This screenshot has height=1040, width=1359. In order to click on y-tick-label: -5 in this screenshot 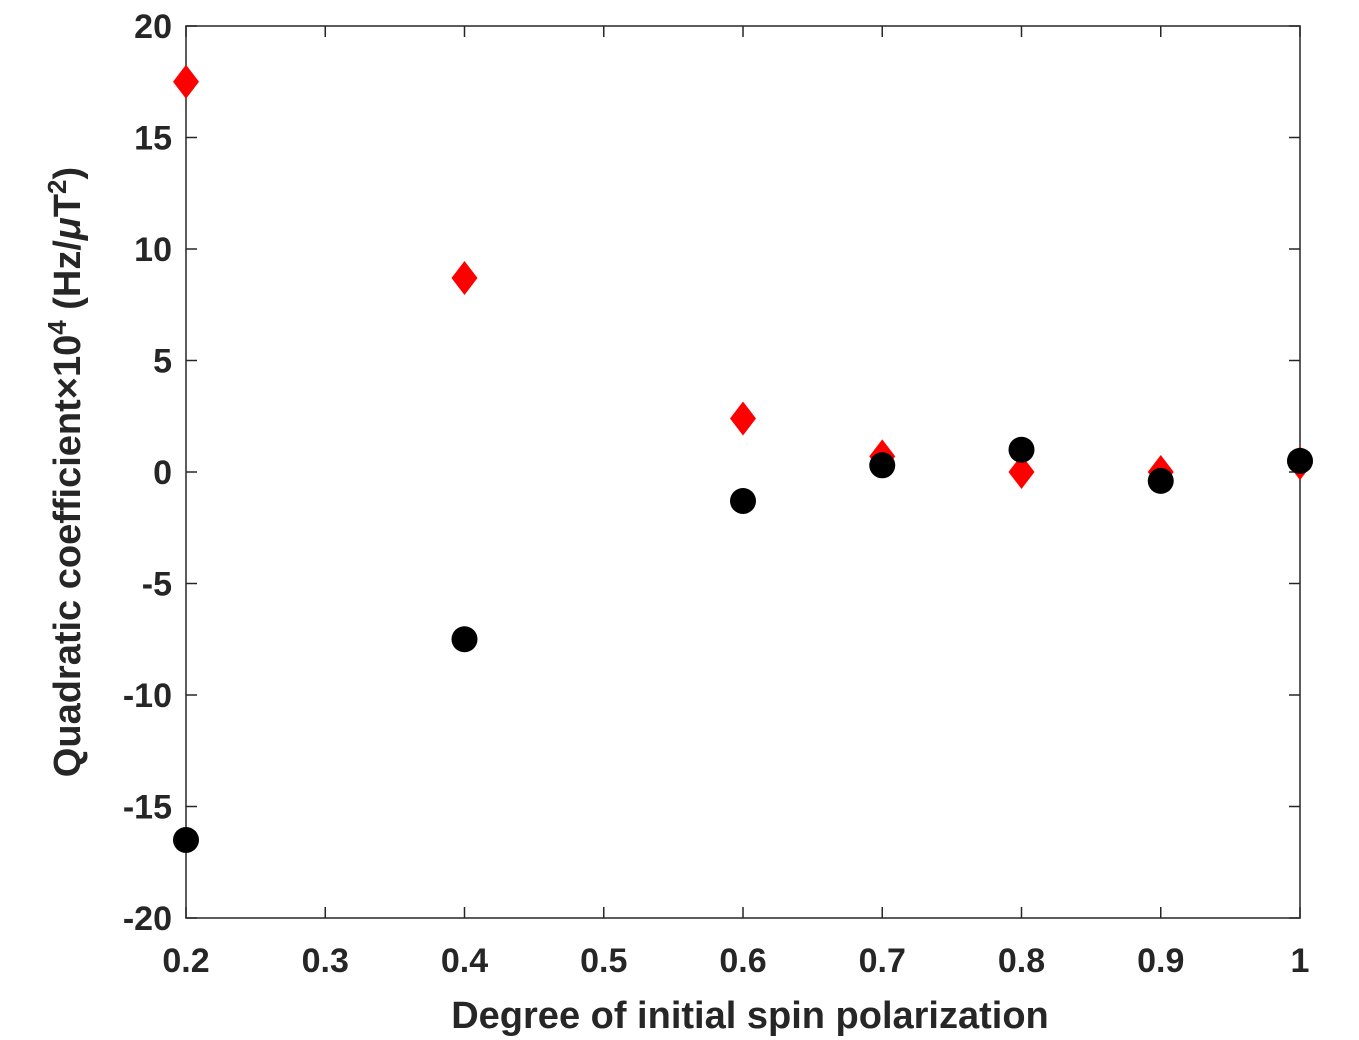, I will do `click(157, 585)`.